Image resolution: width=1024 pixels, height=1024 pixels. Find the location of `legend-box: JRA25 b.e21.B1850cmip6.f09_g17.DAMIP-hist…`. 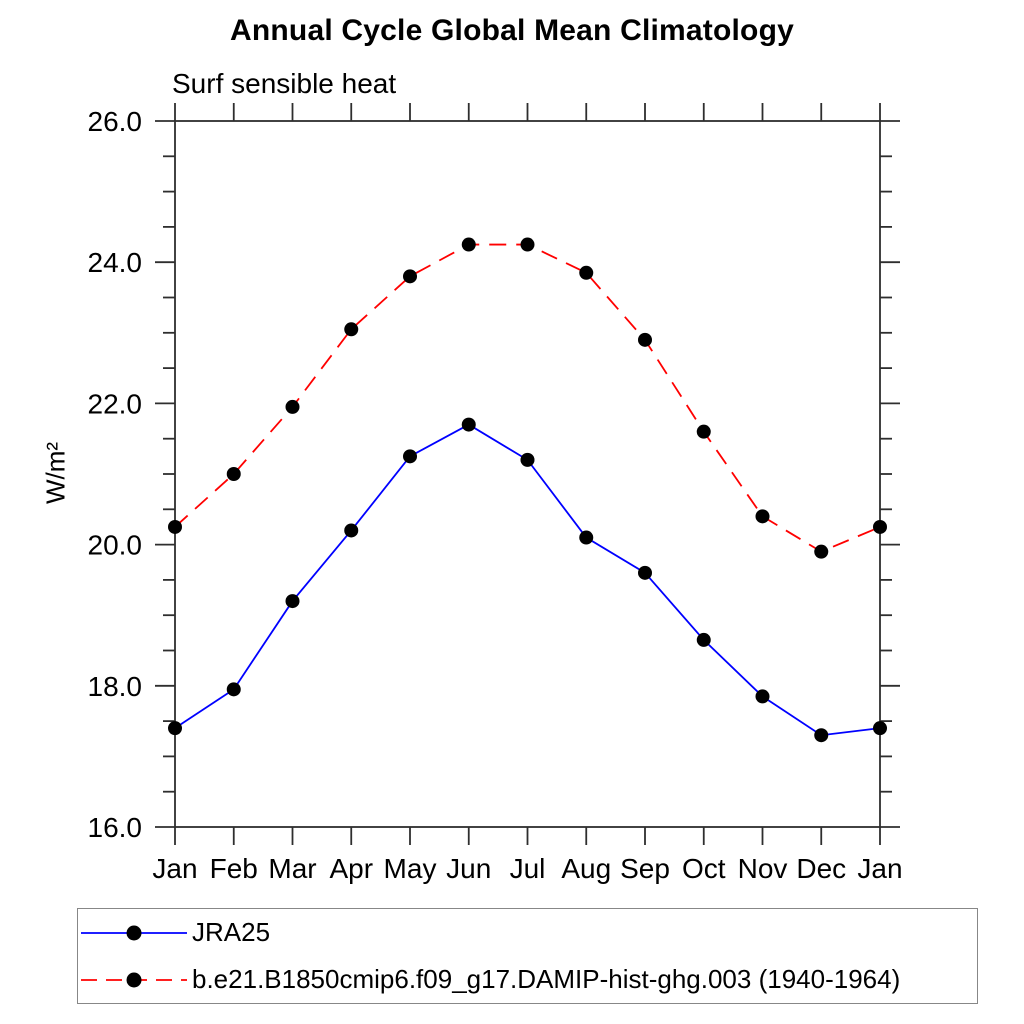

legend-box: JRA25 b.e21.B1850cmip6.f09_g17.DAMIP-hist… is located at coordinates (527, 956).